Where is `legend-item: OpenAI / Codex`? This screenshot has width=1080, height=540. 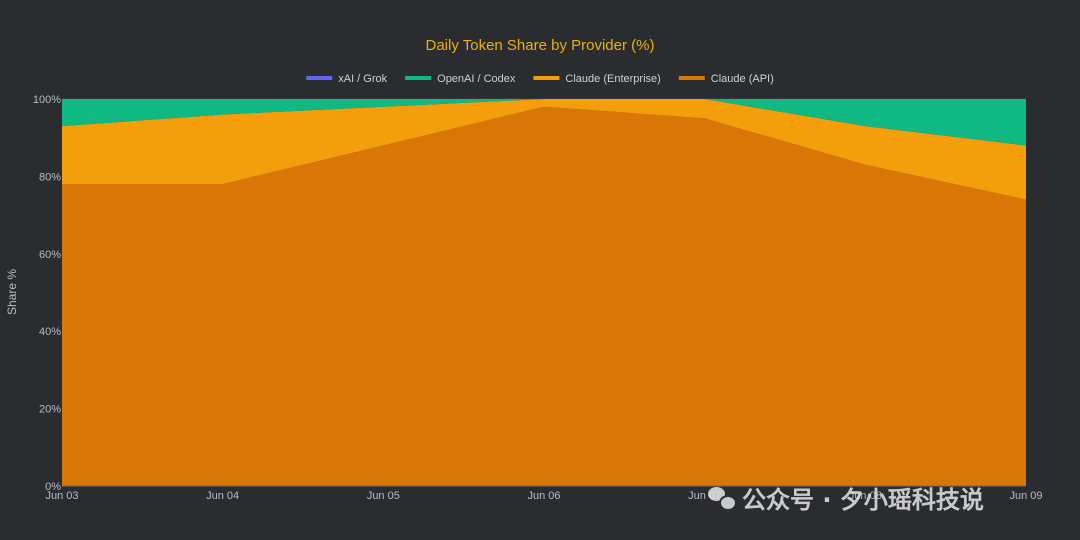
legend-item: OpenAI / Codex is located at coordinates (460, 79).